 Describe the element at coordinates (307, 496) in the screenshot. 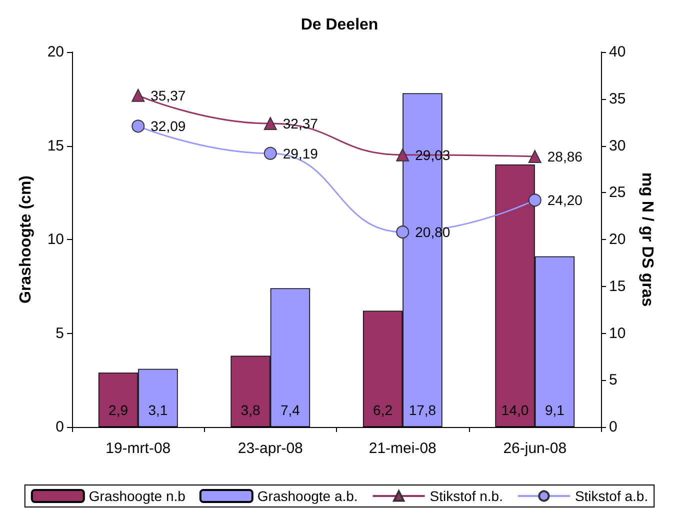

I see `legend-label: Grashoogte a.b.` at that location.